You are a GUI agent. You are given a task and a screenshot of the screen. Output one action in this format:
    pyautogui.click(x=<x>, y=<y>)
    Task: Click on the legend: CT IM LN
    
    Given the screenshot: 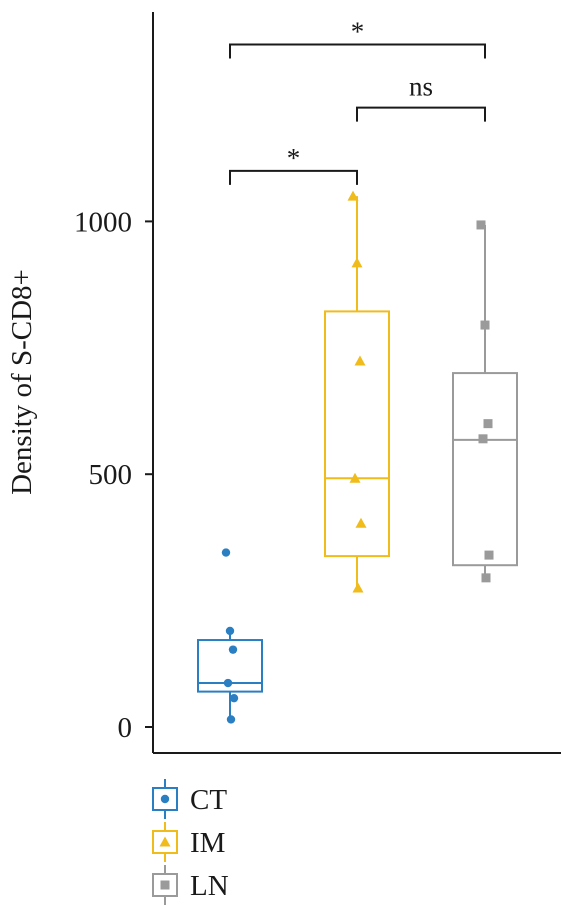 What is the action you would take?
    pyautogui.click(x=190, y=842)
    